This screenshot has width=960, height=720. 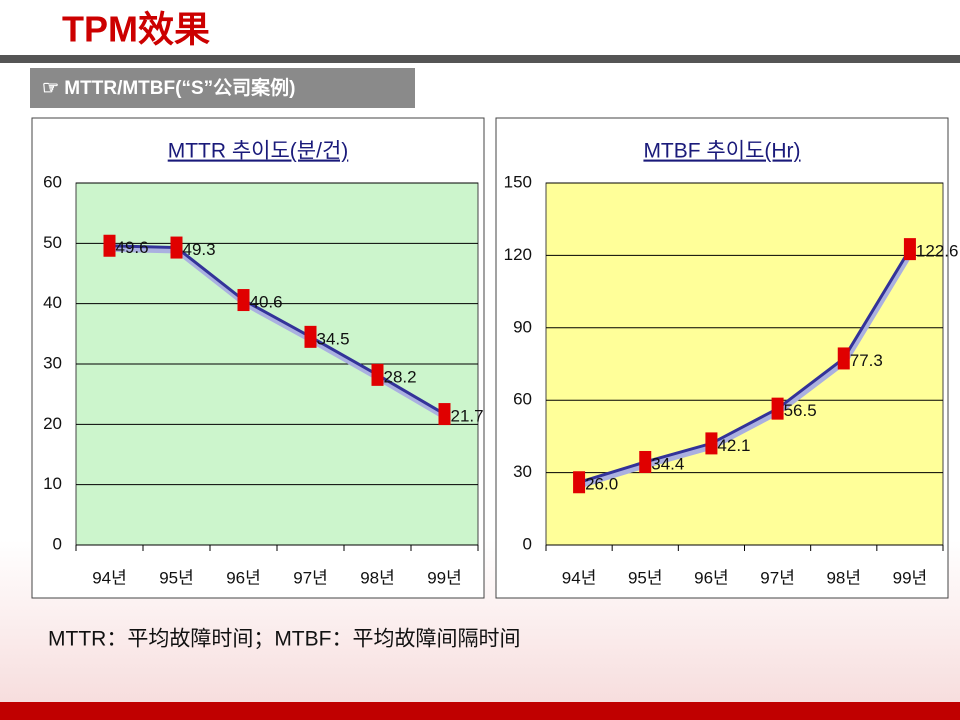 What do you see at coordinates (601, 484) in the screenshot?
I see `value-label: 26.0` at bounding box center [601, 484].